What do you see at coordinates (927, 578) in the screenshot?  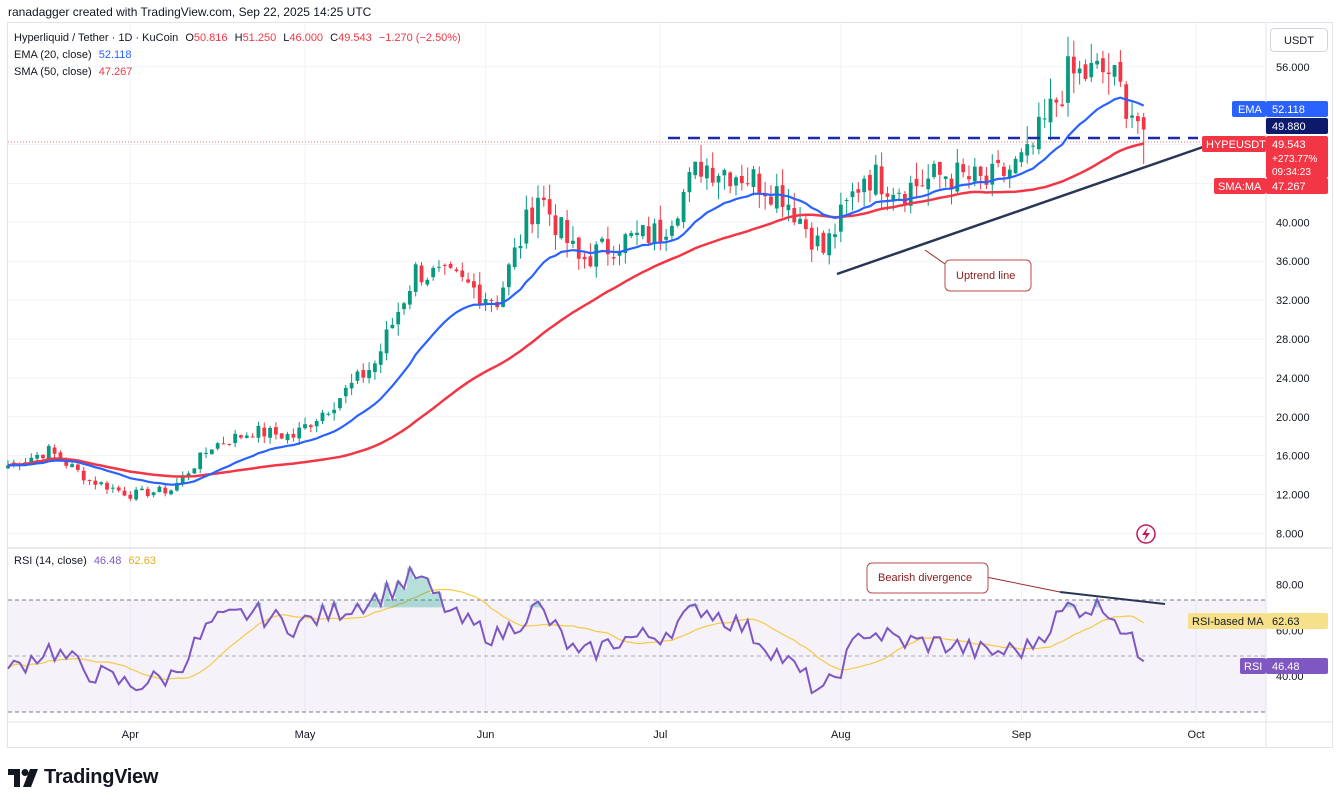 I see `divergence-callout-box` at bounding box center [927, 578].